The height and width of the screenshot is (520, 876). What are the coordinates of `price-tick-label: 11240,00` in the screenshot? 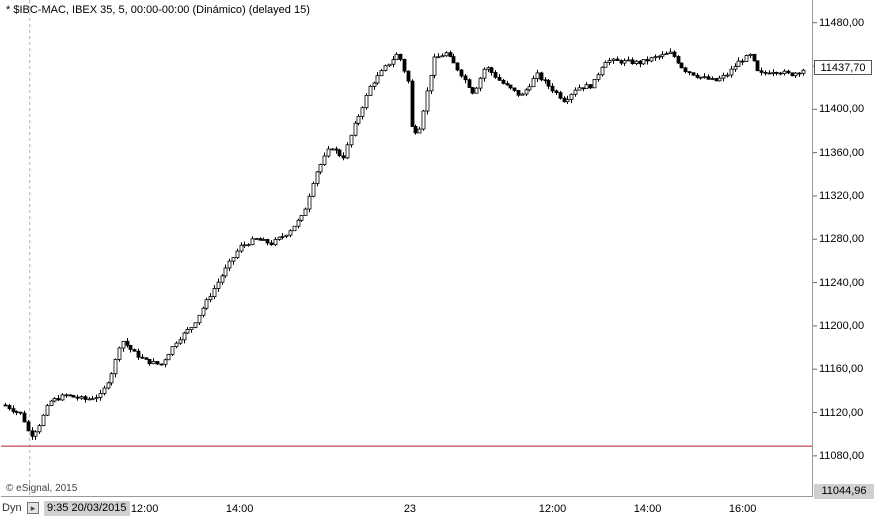 It's located at (842, 282).